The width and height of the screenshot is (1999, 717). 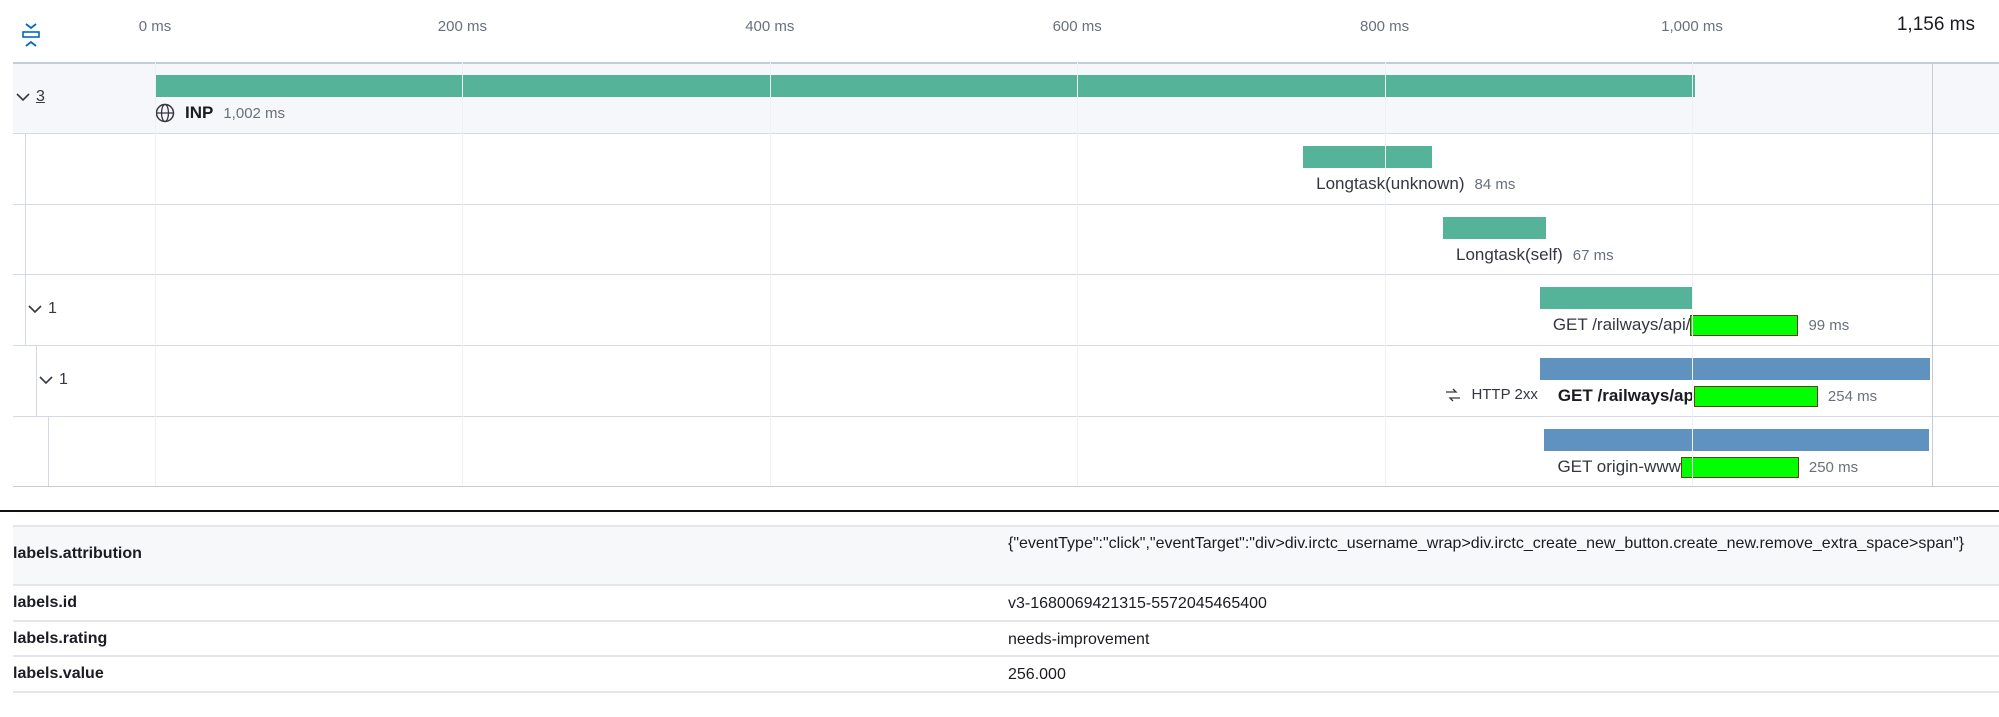 I want to click on span-name: INP, so click(x=199, y=112).